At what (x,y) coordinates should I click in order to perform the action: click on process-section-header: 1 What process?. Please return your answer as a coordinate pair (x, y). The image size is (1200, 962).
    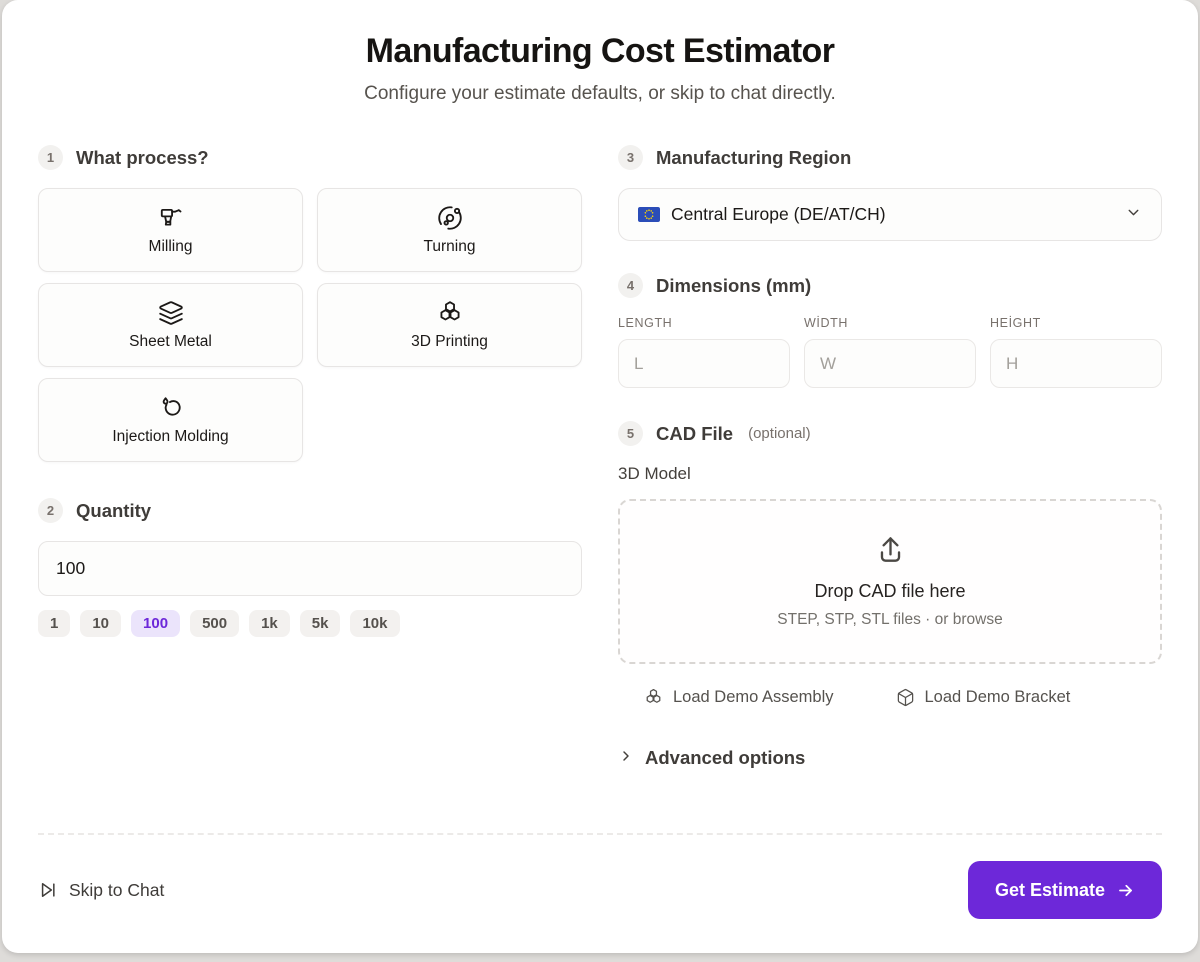
    Looking at the image, I should click on (310, 157).